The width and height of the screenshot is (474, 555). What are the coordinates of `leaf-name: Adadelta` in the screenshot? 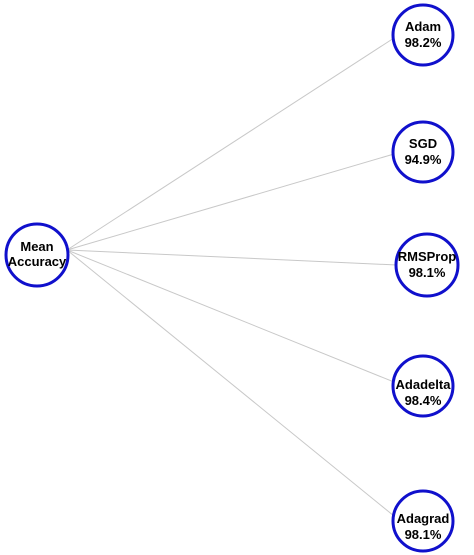 It's located at (424, 384).